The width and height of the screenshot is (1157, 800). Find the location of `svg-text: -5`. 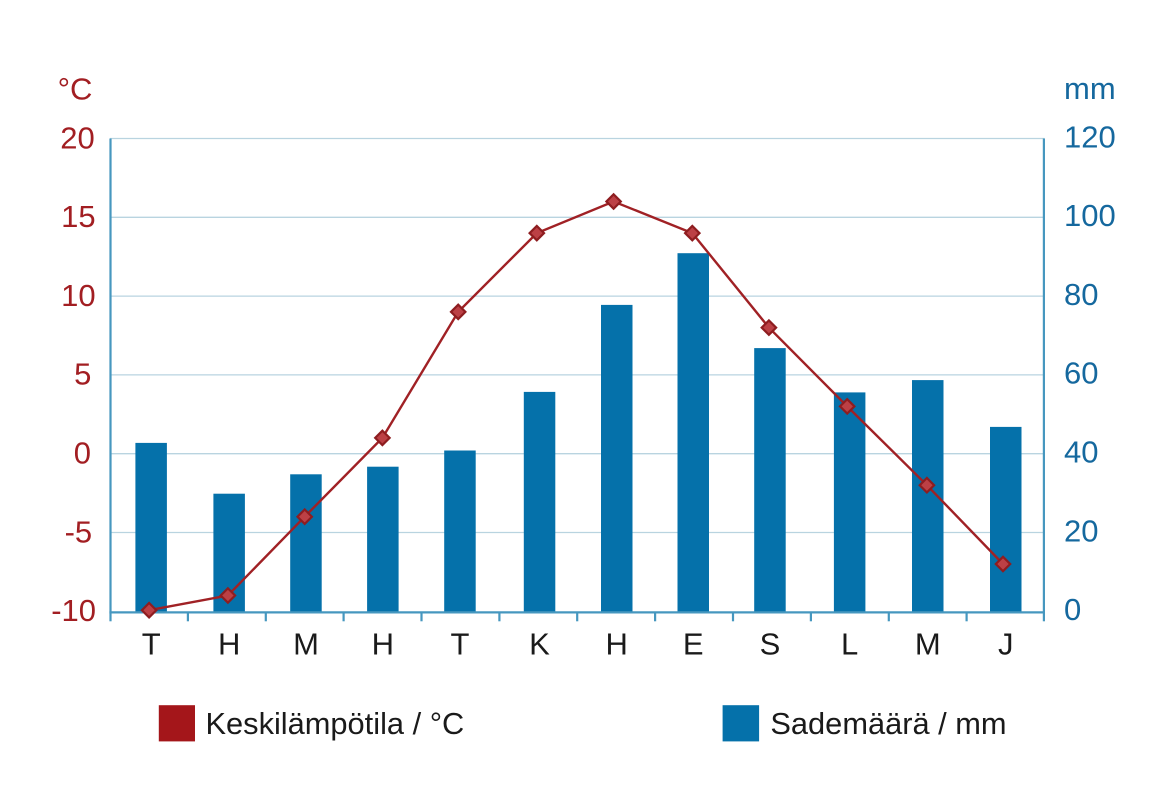

svg-text: -5 is located at coordinates (79, 531).